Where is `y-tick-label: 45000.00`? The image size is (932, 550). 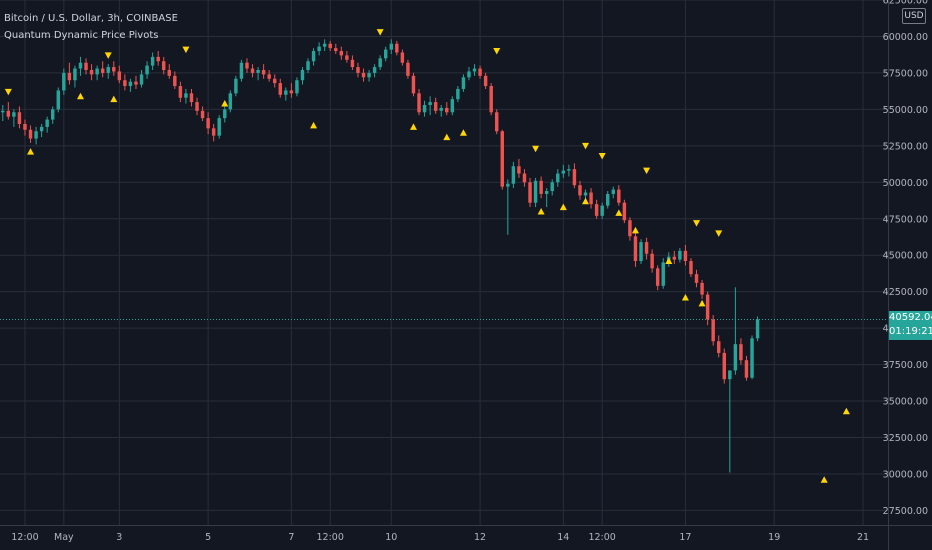 y-tick-label: 45000.00 is located at coordinates (905, 256).